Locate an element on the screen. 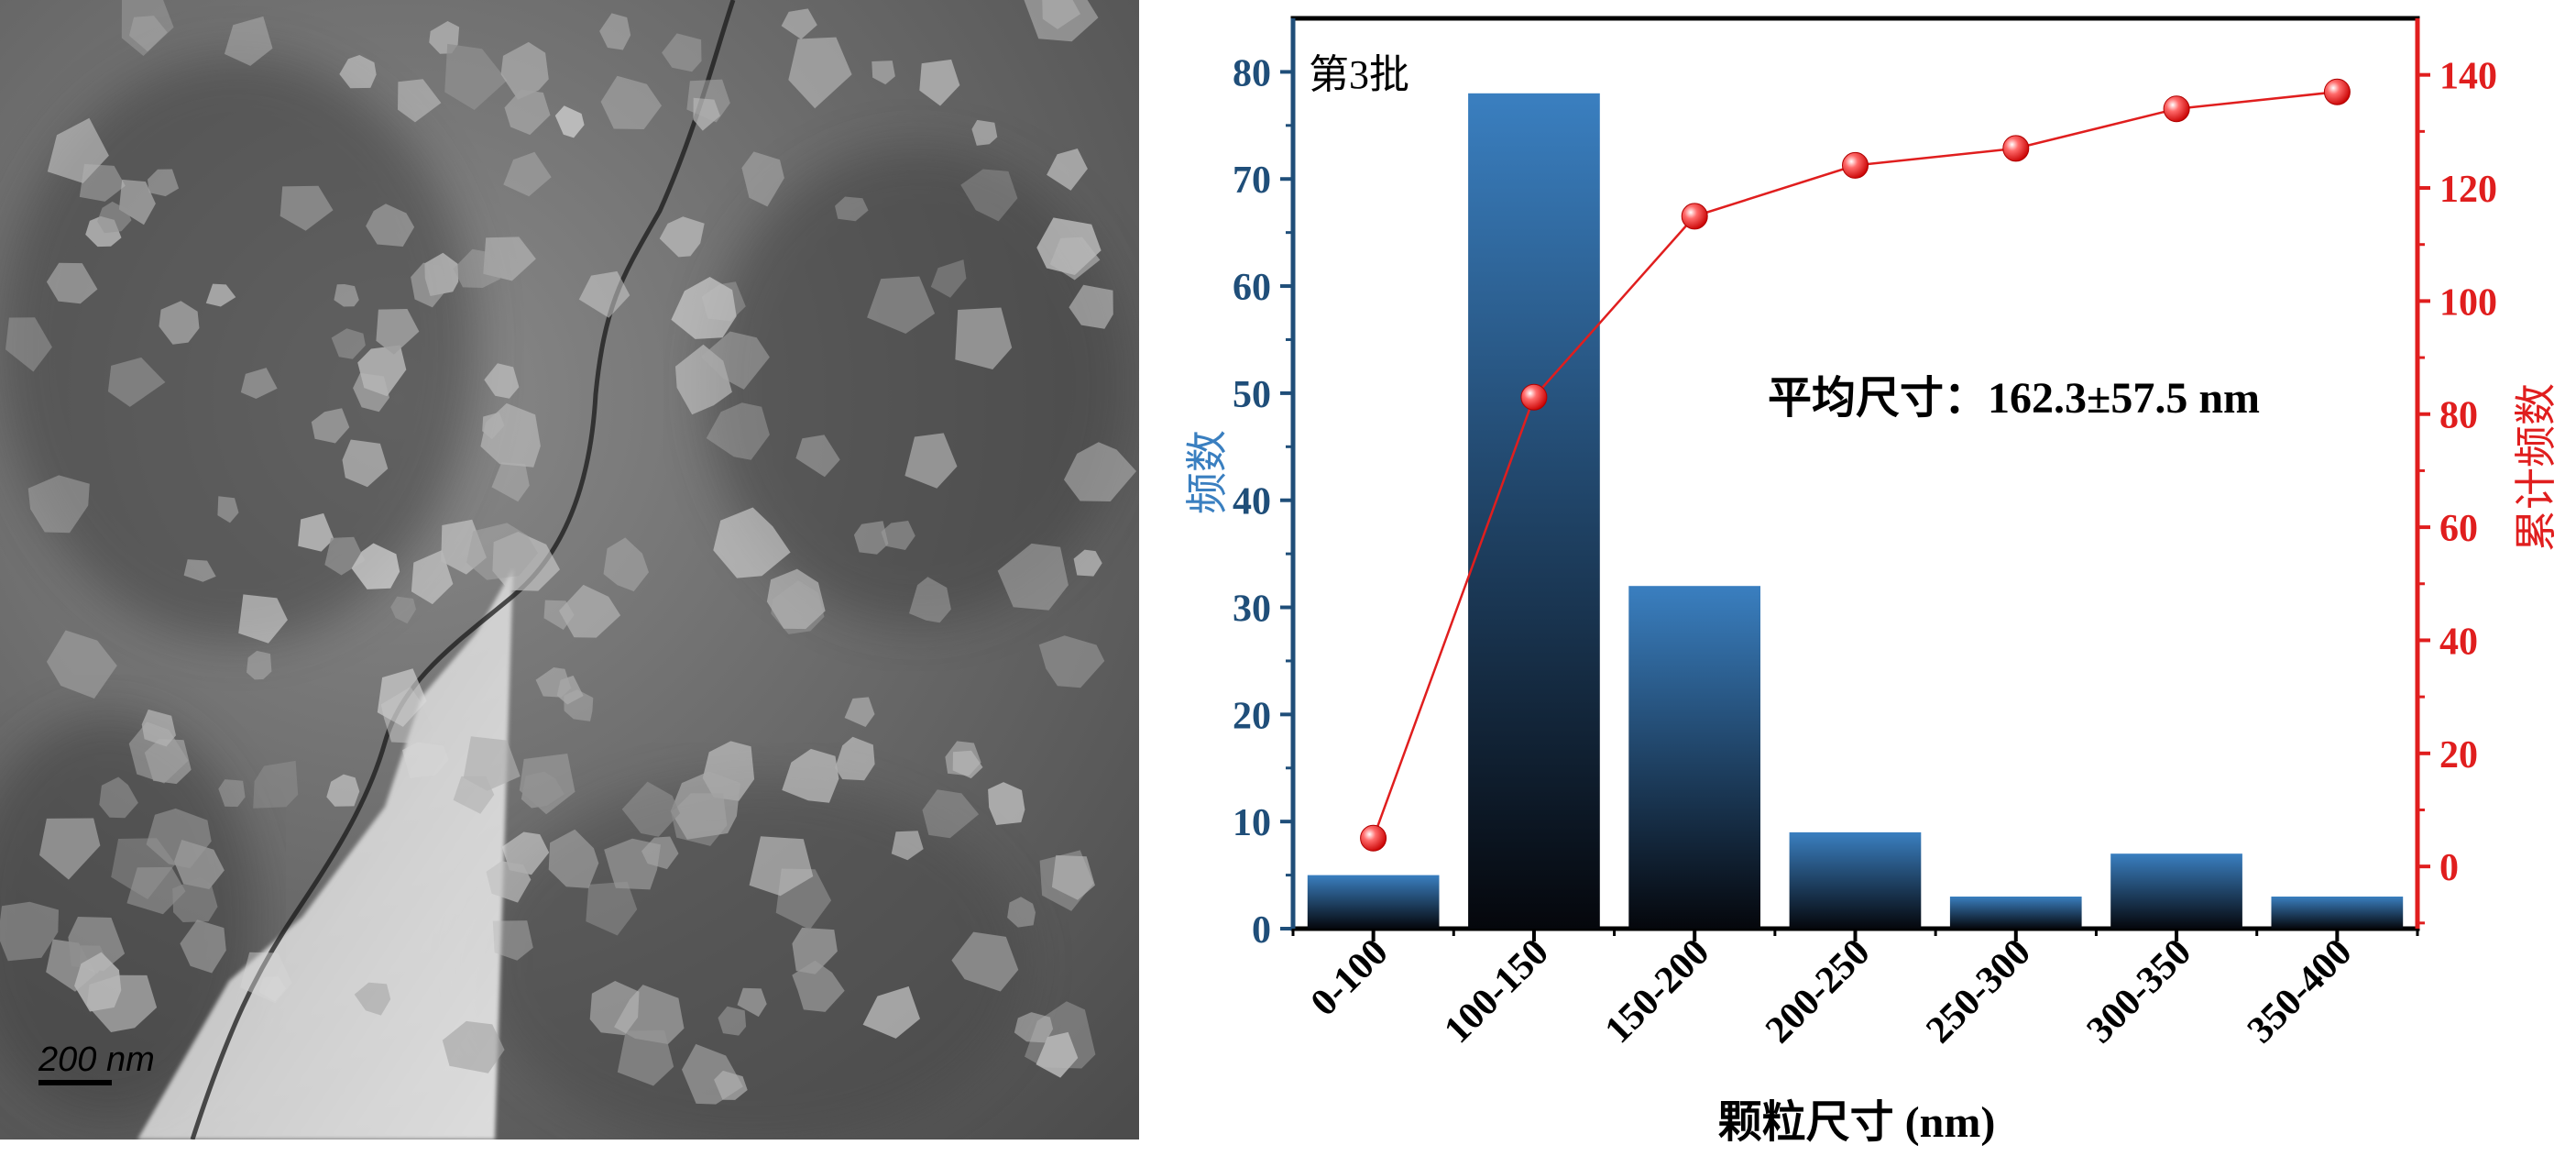  right-tick-label: 80 is located at coordinates (2458, 416).